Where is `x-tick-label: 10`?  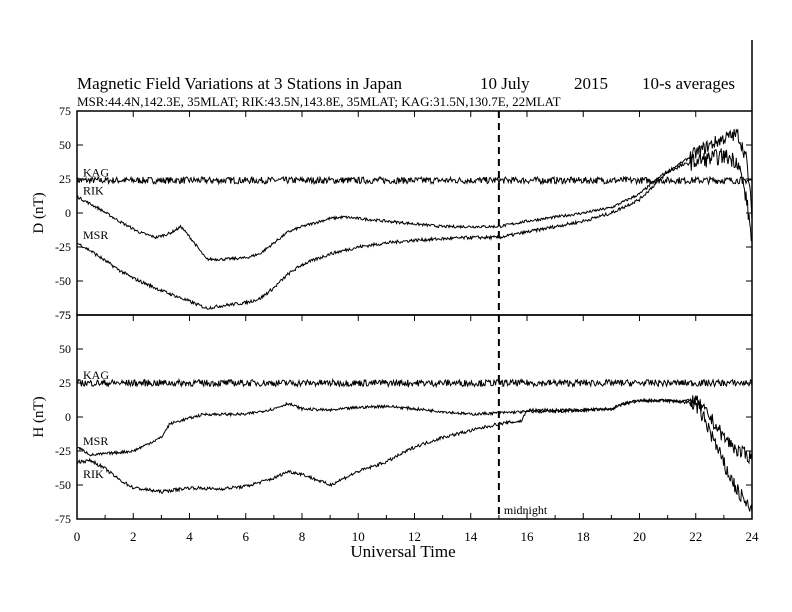
x-tick-label: 10 is located at coordinates (358, 536).